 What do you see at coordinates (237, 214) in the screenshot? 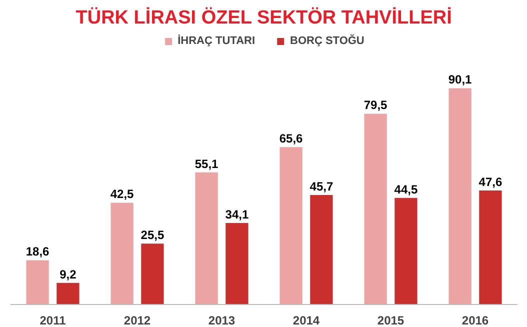
I see `data-label: 34,1` at bounding box center [237, 214].